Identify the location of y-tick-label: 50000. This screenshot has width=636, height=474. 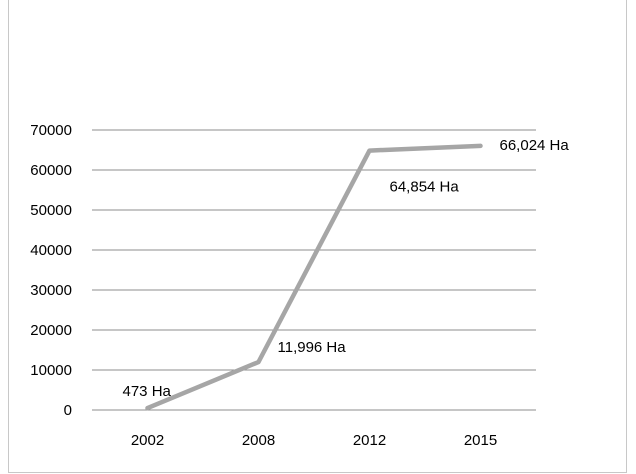
(51, 210).